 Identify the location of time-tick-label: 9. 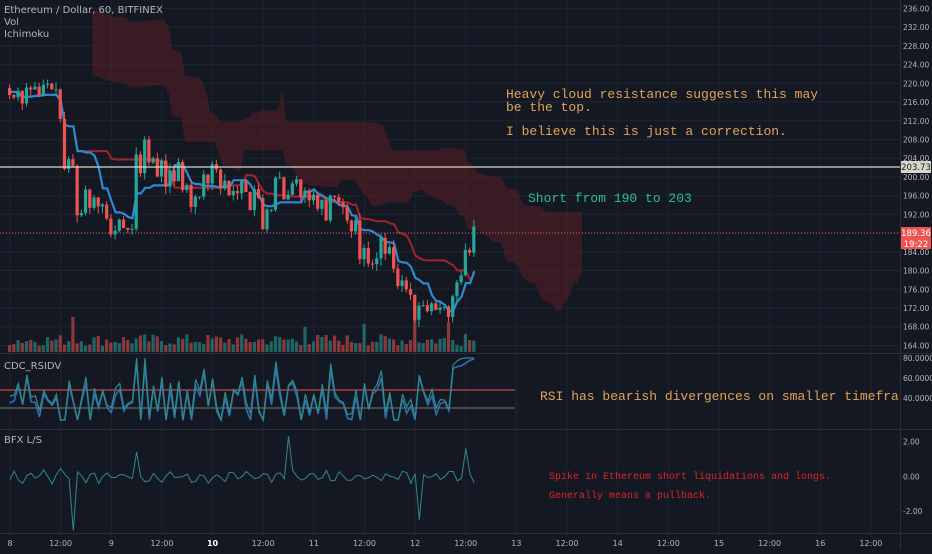
(111, 543).